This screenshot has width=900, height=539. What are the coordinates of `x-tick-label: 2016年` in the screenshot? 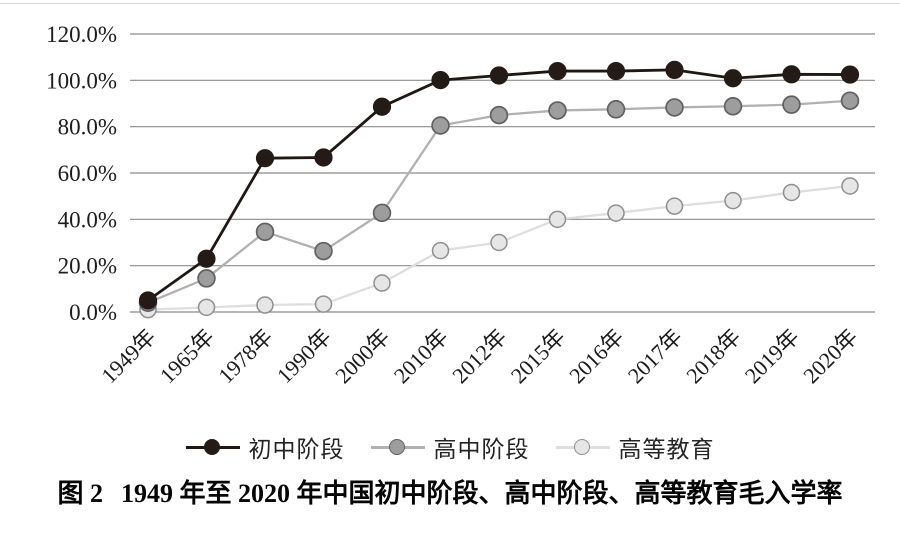 It's located at (596, 356).